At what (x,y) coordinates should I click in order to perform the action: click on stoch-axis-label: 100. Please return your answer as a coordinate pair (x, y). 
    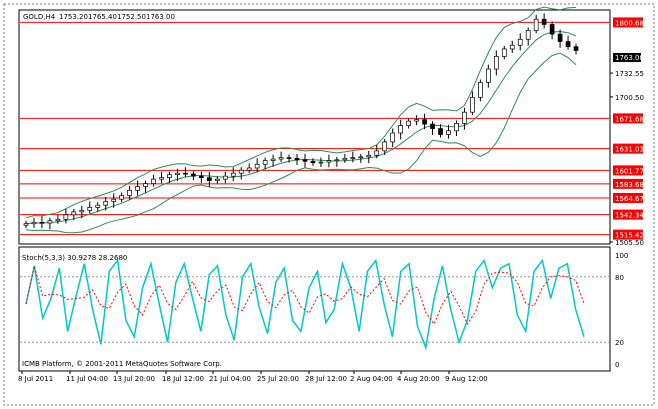
    Looking at the image, I should click on (621, 256).